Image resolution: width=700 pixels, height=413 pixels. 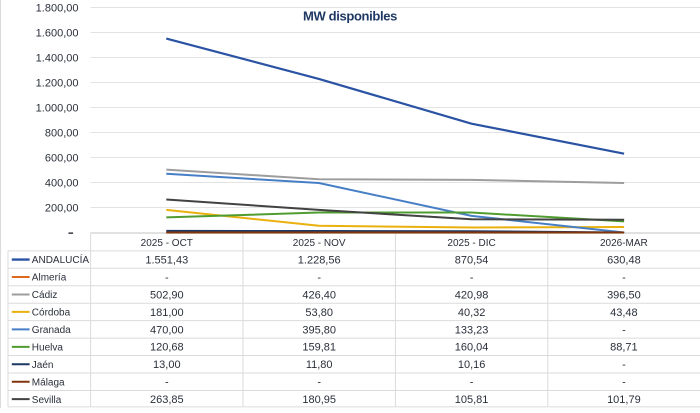 What do you see at coordinates (57, 83) in the screenshot?
I see `svg-text: 1.200,00` at bounding box center [57, 83].